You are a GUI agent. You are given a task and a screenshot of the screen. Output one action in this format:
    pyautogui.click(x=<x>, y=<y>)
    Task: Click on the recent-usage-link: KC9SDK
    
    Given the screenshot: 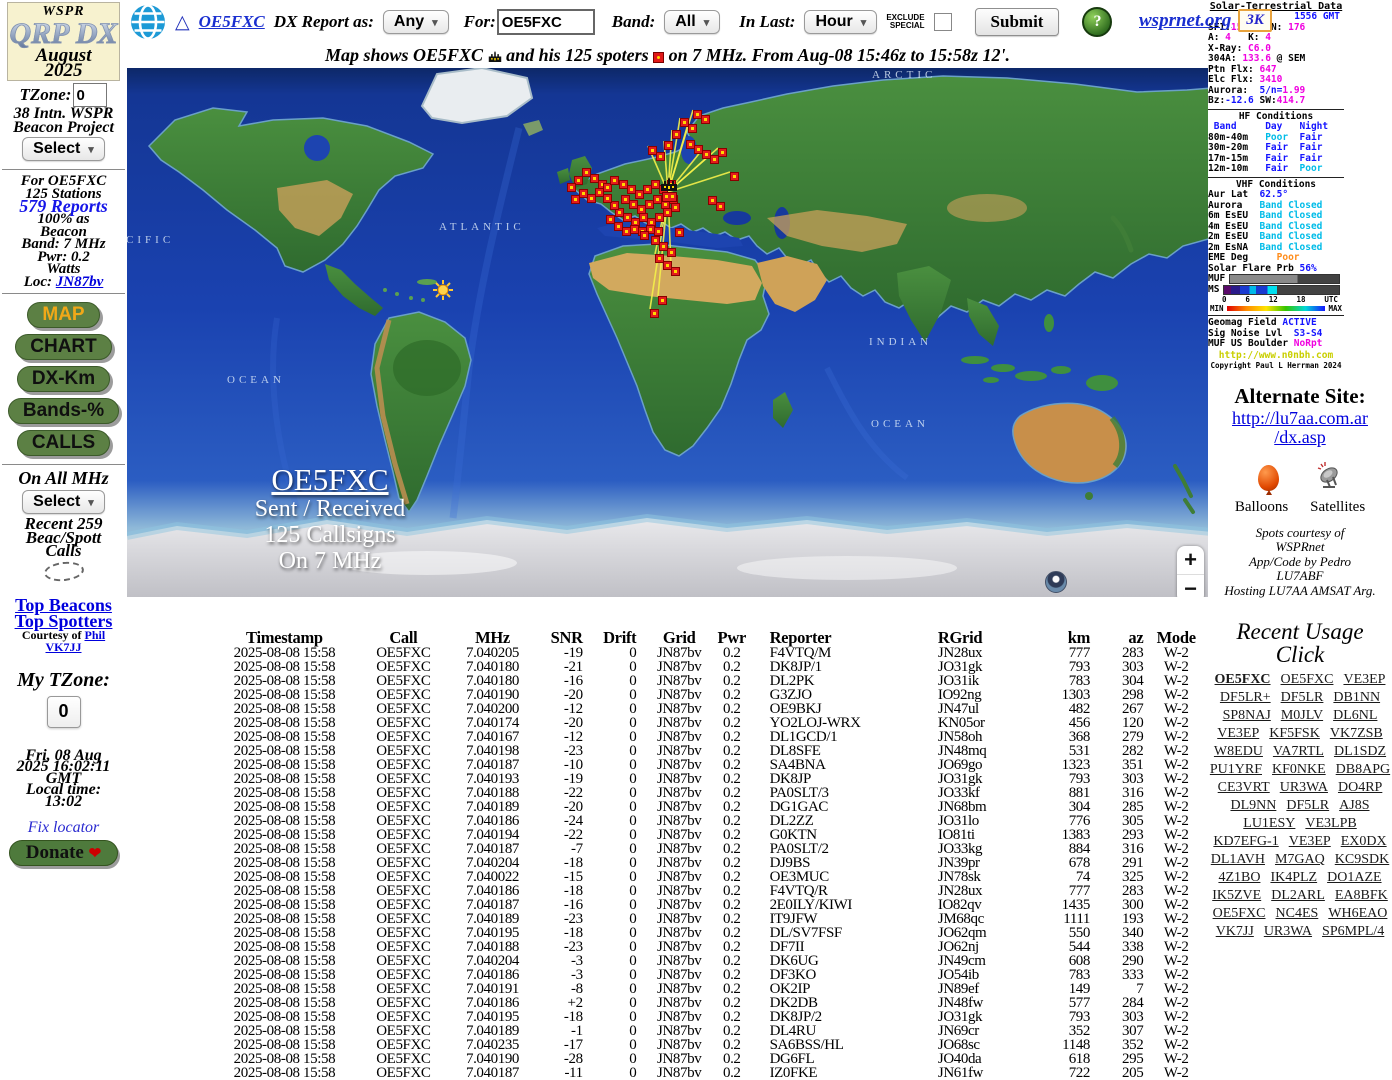 What is the action you would take?
    pyautogui.click(x=1362, y=859)
    